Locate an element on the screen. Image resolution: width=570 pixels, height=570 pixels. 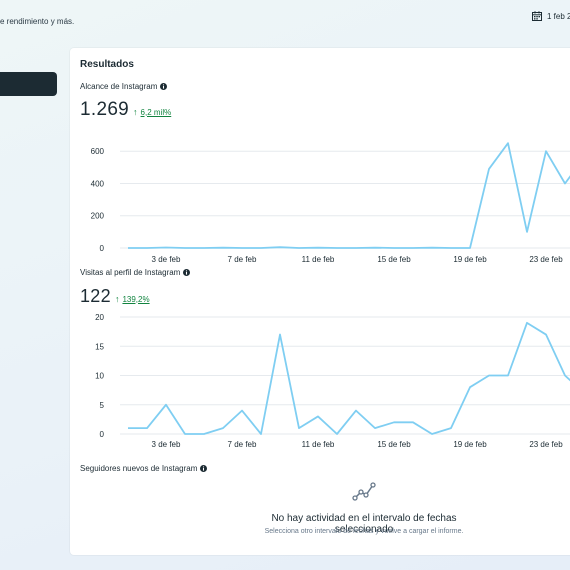
profile-visits-label: Visitas al perfil de Instagram is located at coordinates (135, 272).